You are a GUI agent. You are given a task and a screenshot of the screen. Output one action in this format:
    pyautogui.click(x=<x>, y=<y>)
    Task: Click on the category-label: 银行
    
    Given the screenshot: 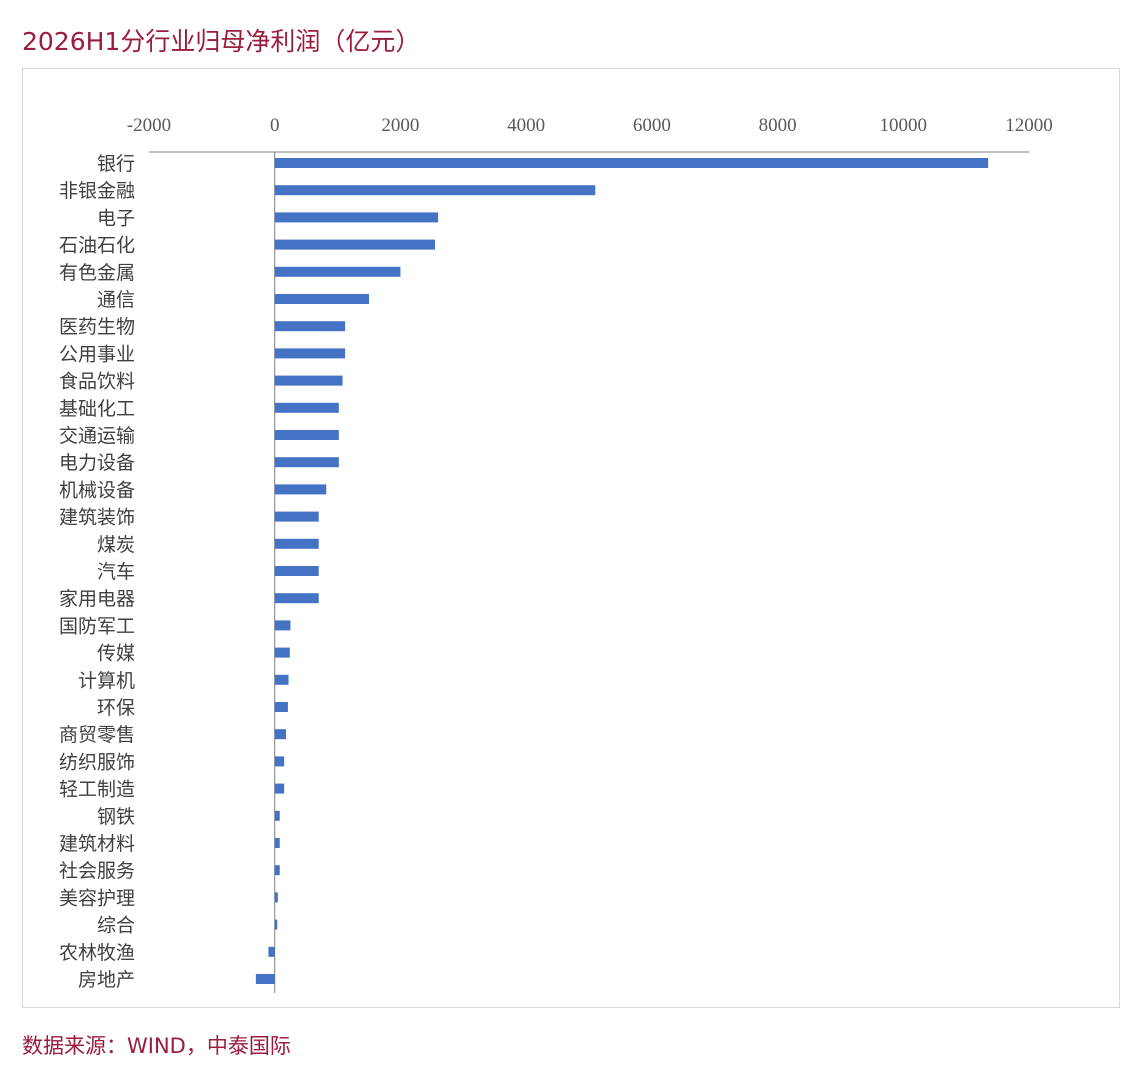 What is the action you would take?
    pyautogui.click(x=116, y=164)
    